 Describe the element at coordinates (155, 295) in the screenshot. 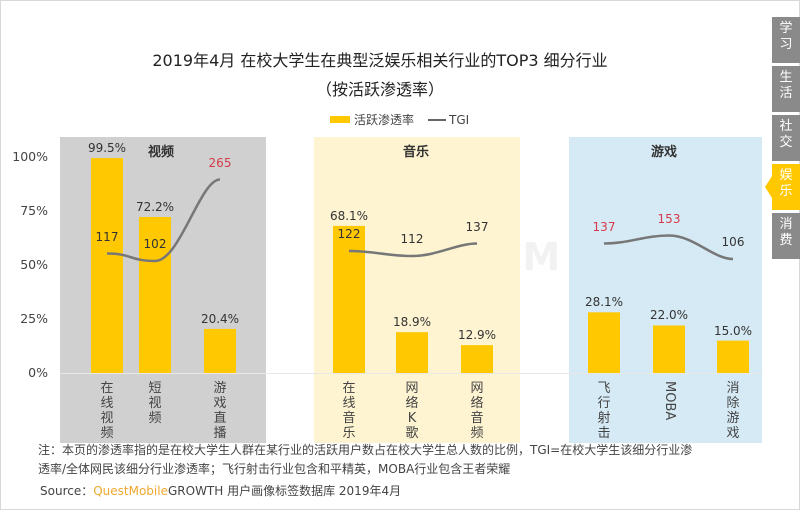

I see `bar-短视频` at that location.